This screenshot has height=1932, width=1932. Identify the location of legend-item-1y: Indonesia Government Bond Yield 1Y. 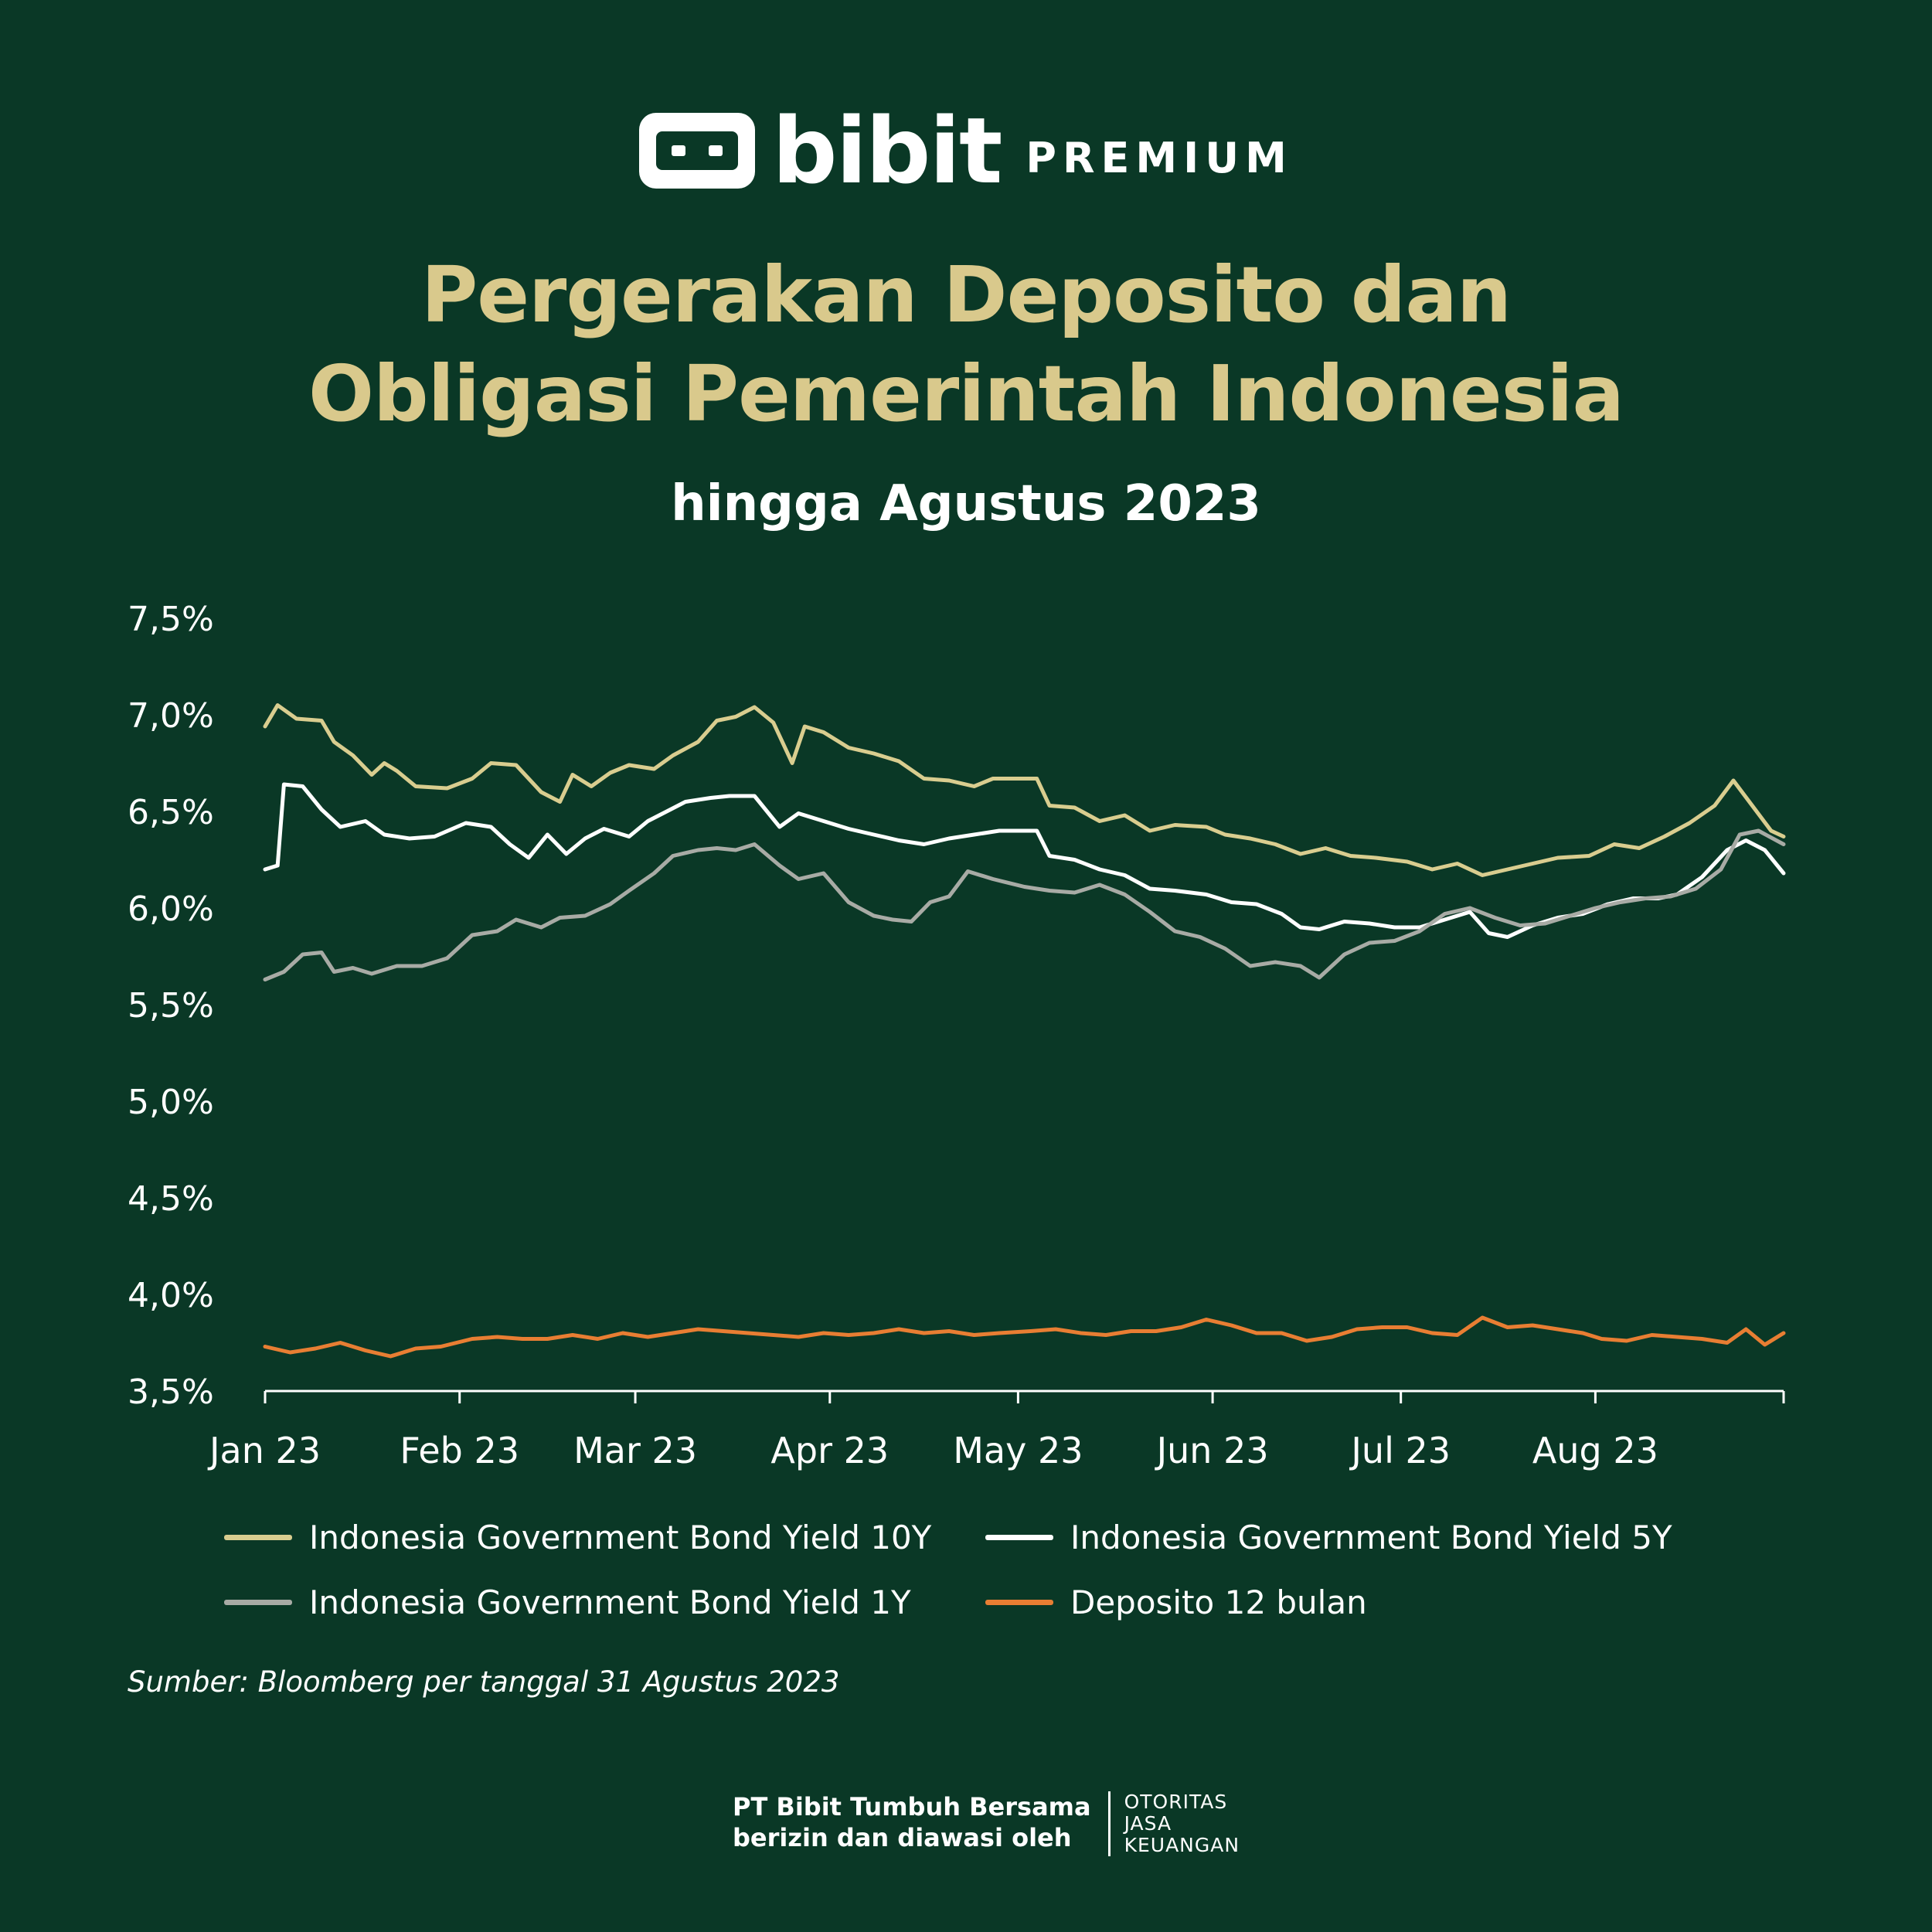
(567, 1602).